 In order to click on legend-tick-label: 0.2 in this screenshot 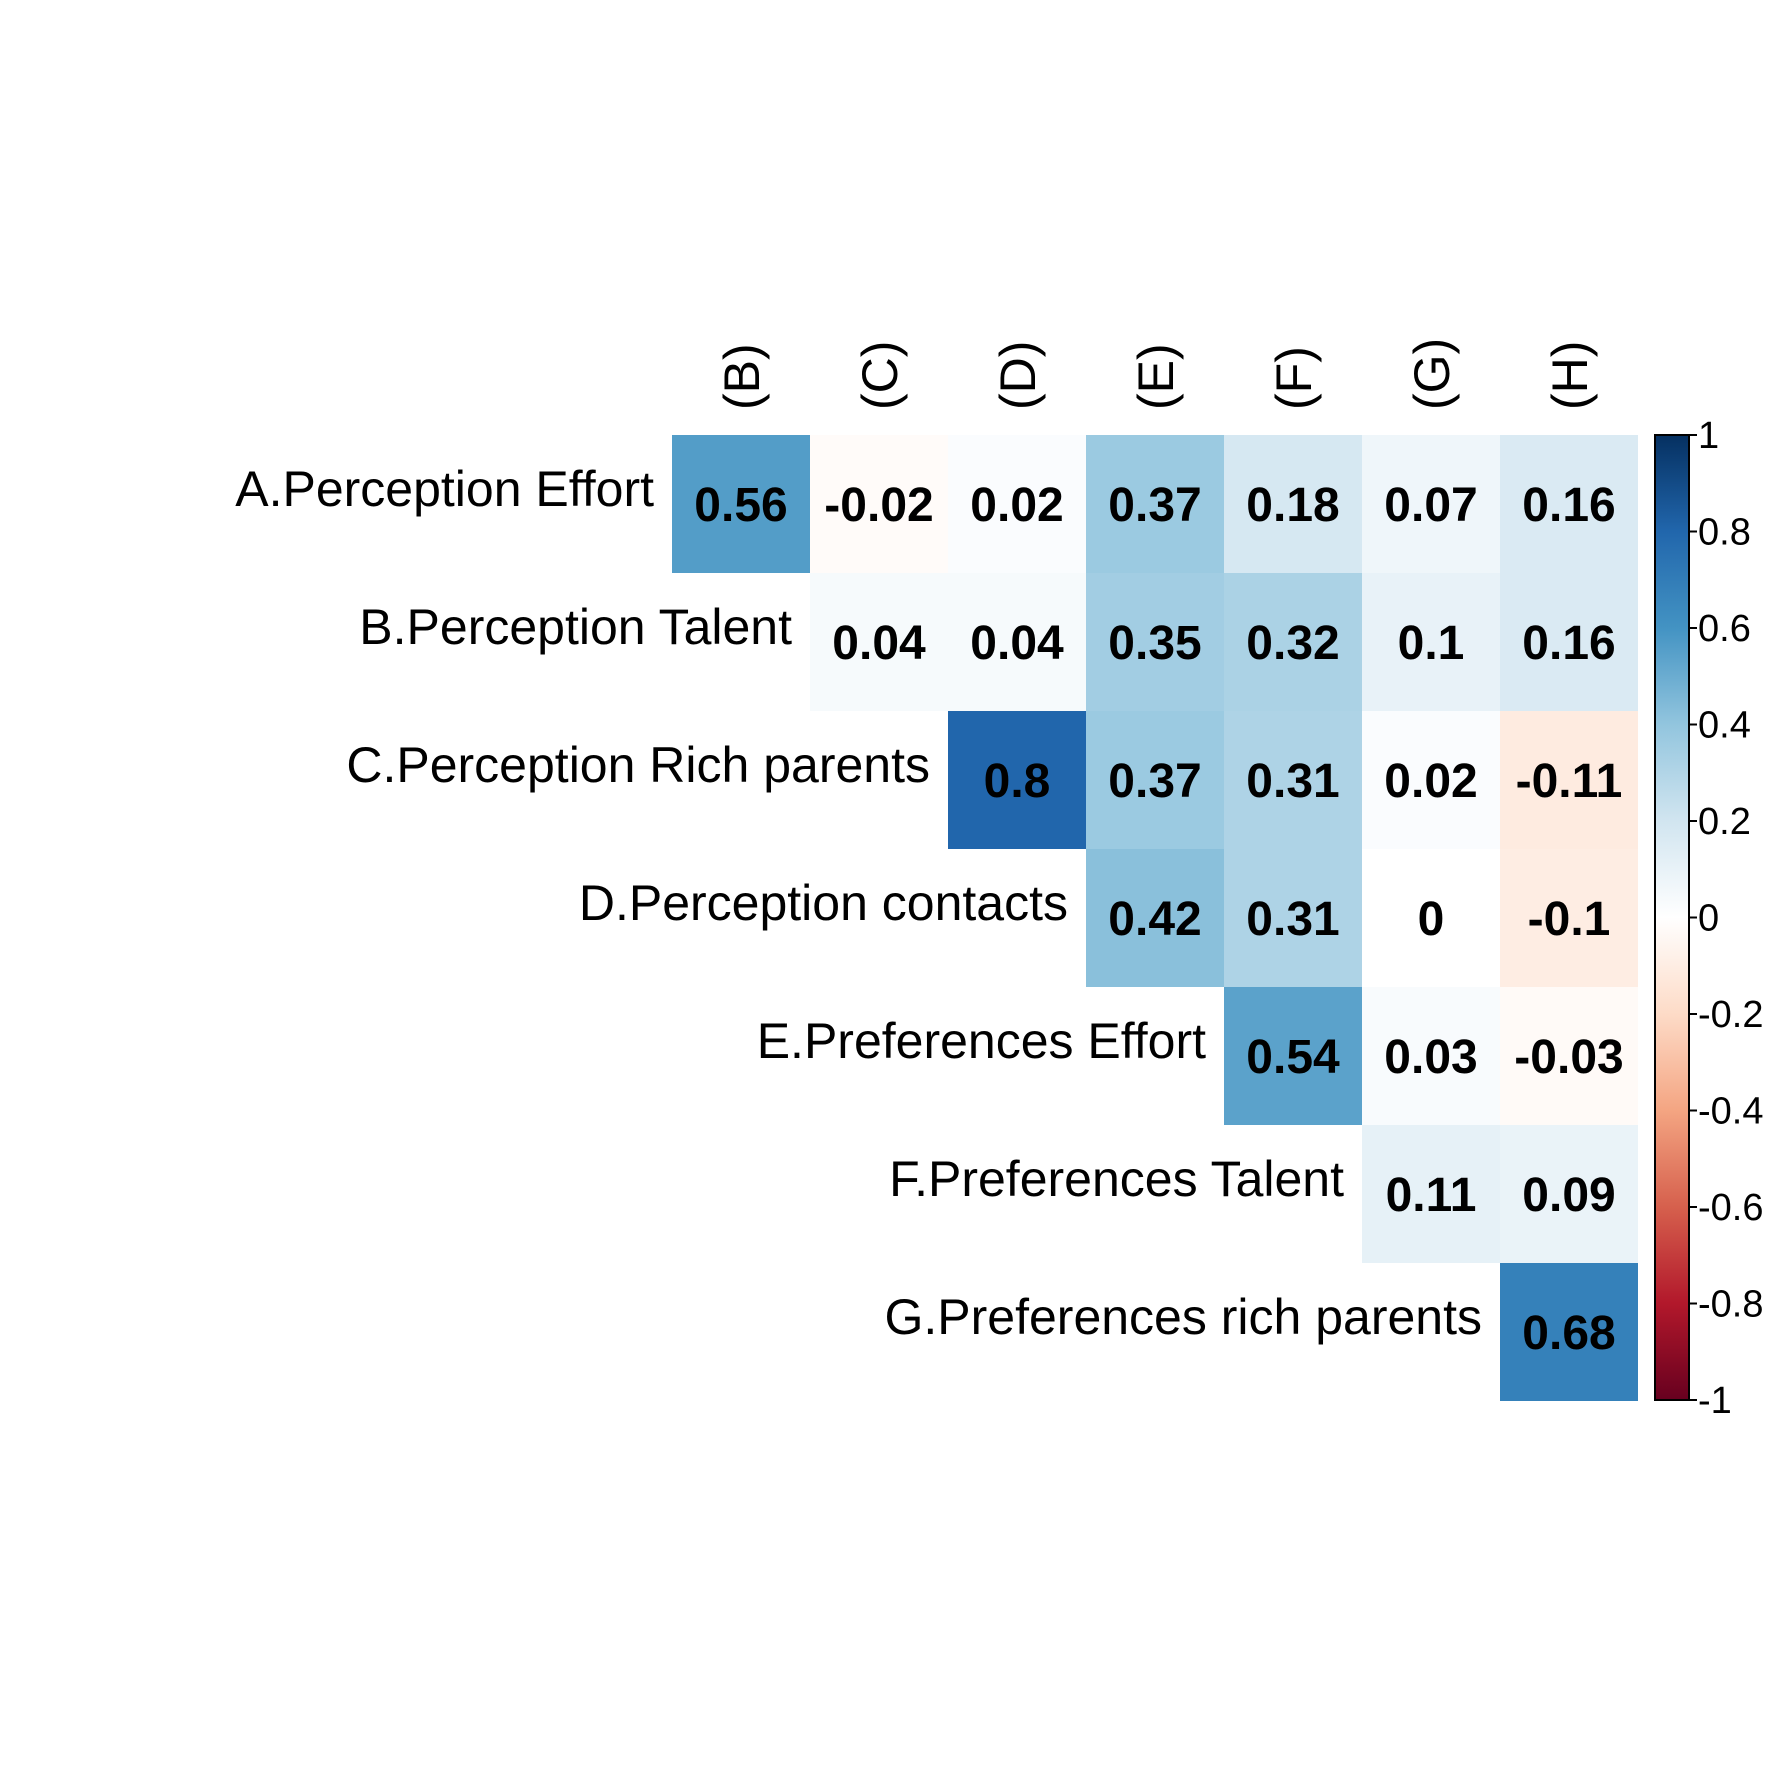, I will do `click(1724, 822)`.